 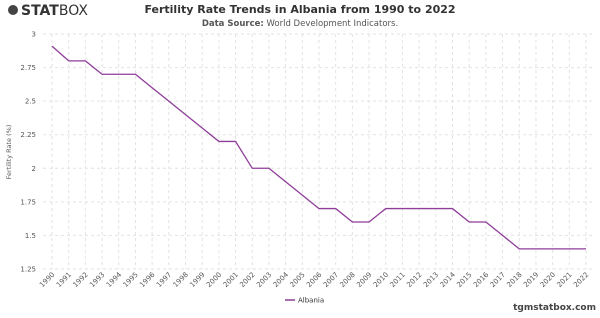 What do you see at coordinates (28, 202) in the screenshot?
I see `y-tick-label: 1.75` at bounding box center [28, 202].